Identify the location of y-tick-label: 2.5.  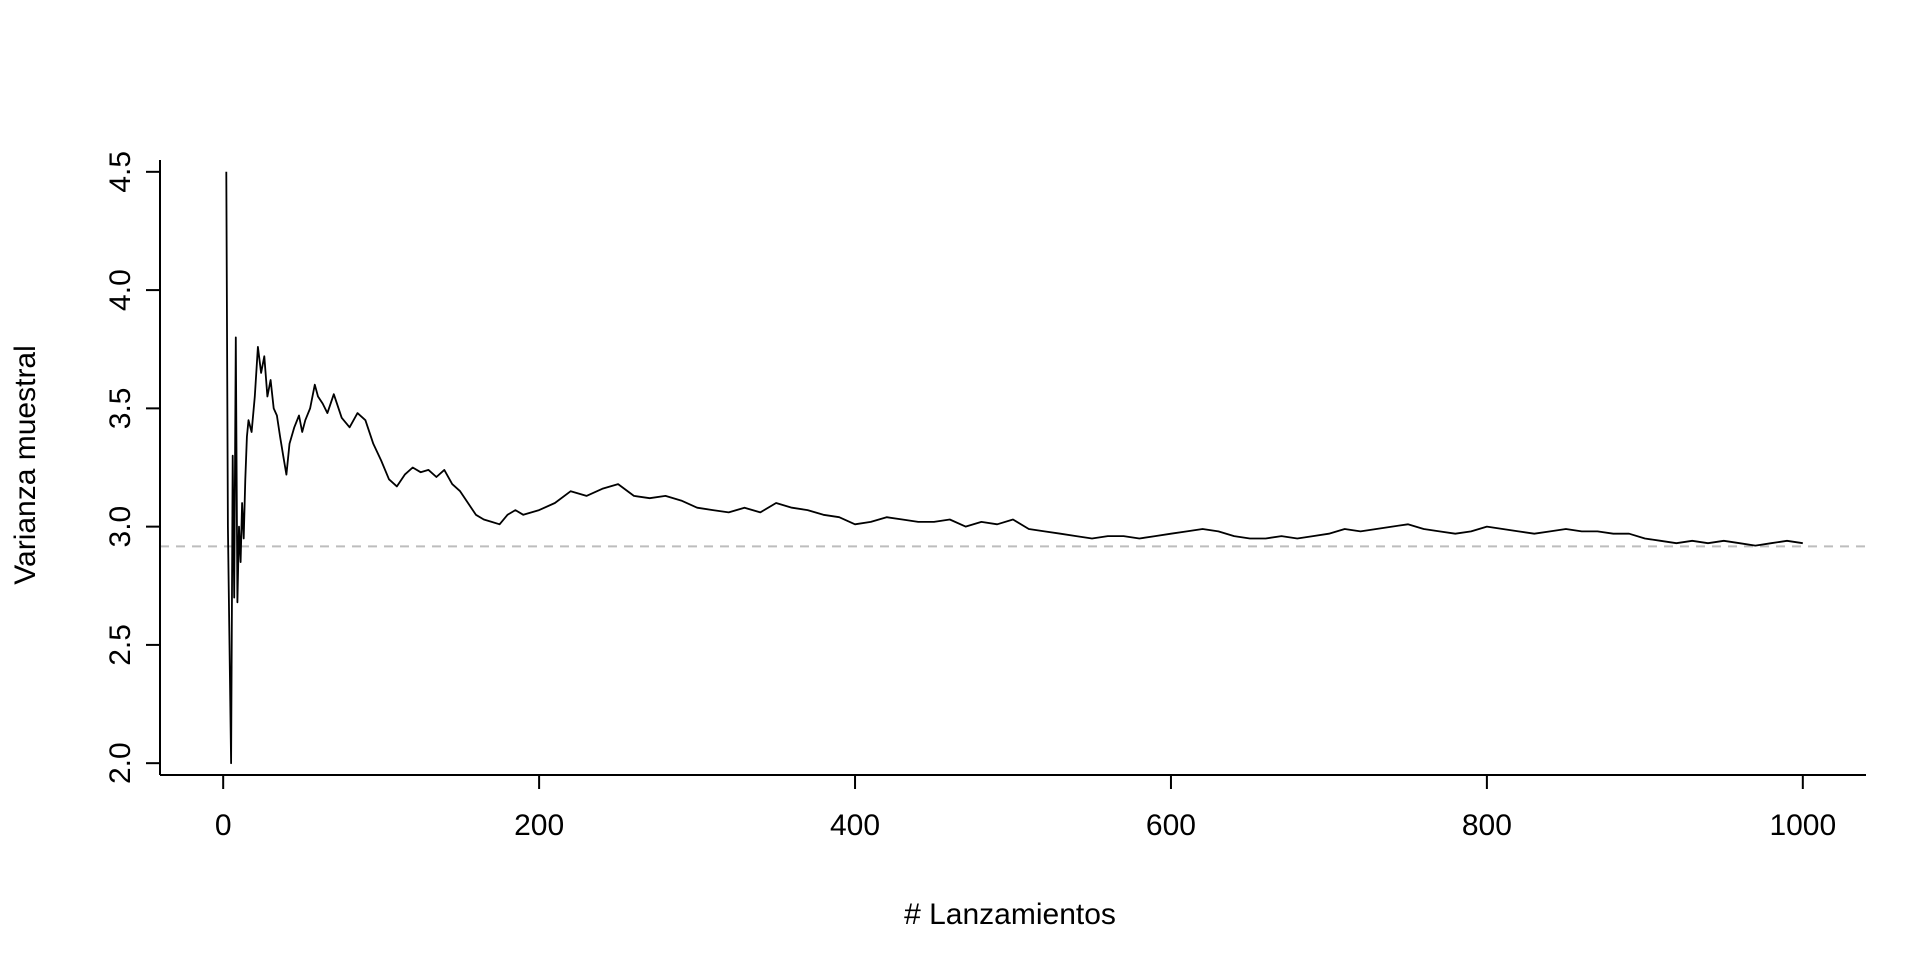
(120, 645).